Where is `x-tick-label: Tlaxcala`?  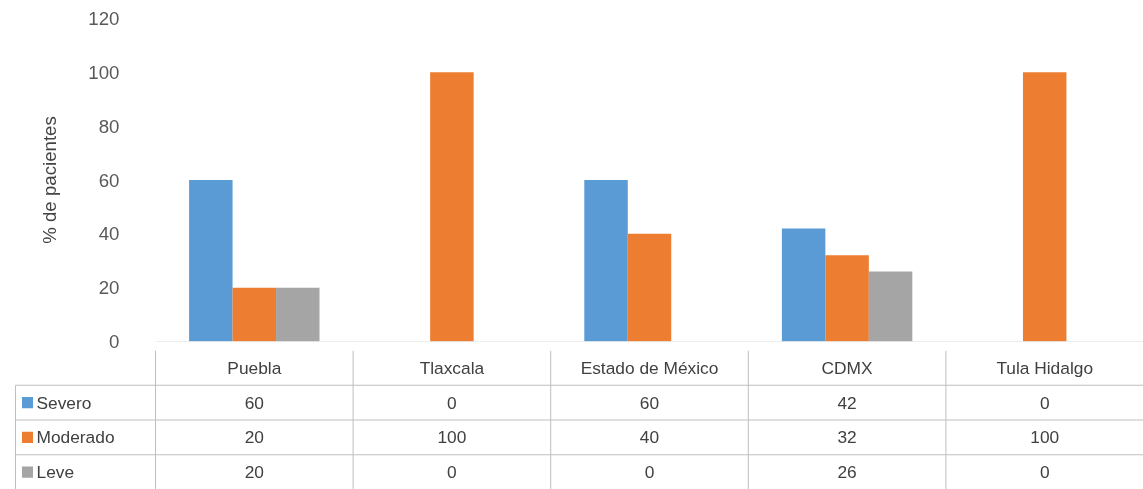
x-tick-label: Tlaxcala is located at coordinates (452, 367).